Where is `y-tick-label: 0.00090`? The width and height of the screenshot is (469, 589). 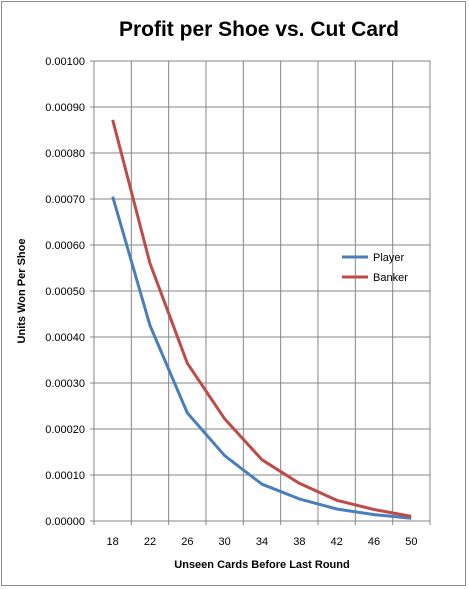
y-tick-label: 0.00090 is located at coordinates (65, 108).